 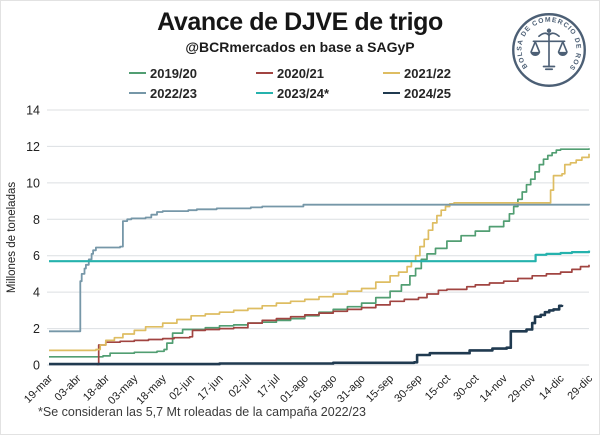 I want to click on x-tick-label: 18-may, so click(x=151, y=389).